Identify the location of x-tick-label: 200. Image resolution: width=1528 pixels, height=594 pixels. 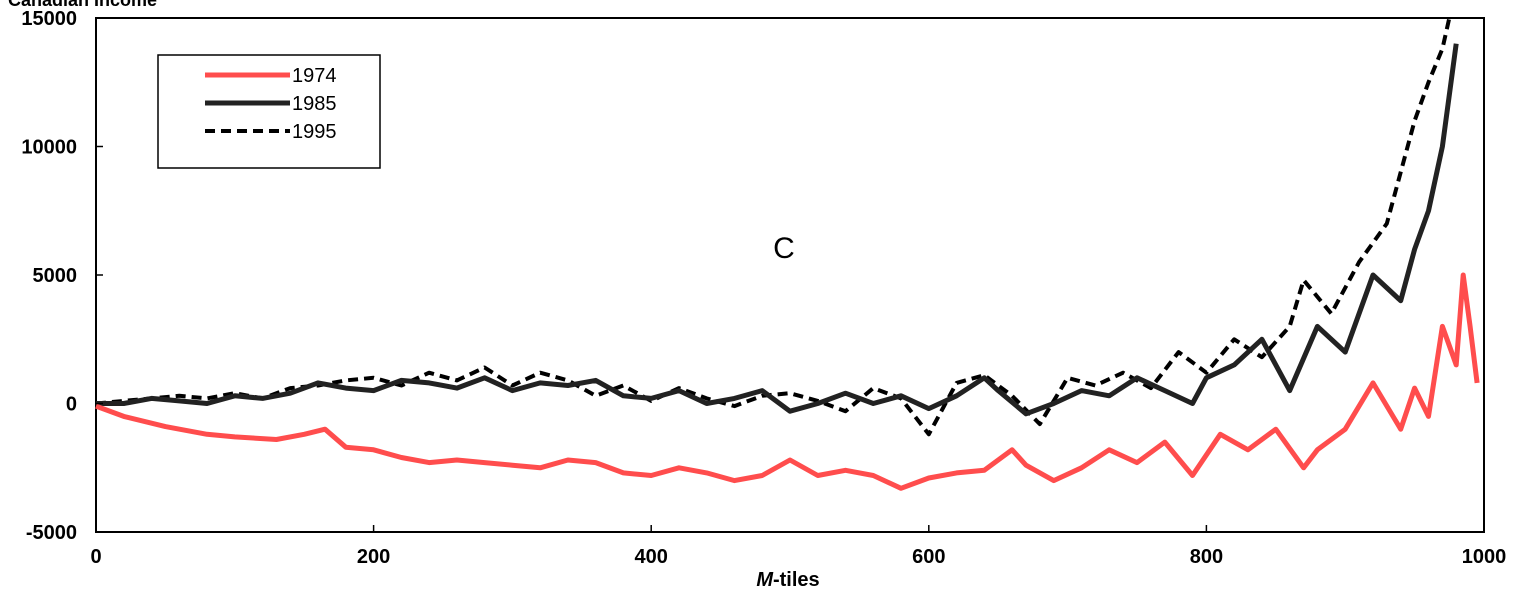
(373, 557).